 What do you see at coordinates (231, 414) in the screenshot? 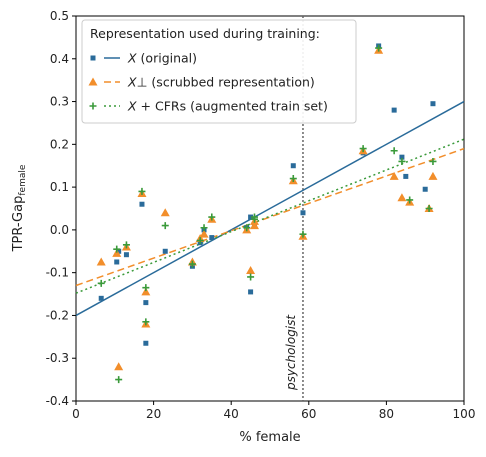
I see `x-tick-label: 40` at bounding box center [231, 414].